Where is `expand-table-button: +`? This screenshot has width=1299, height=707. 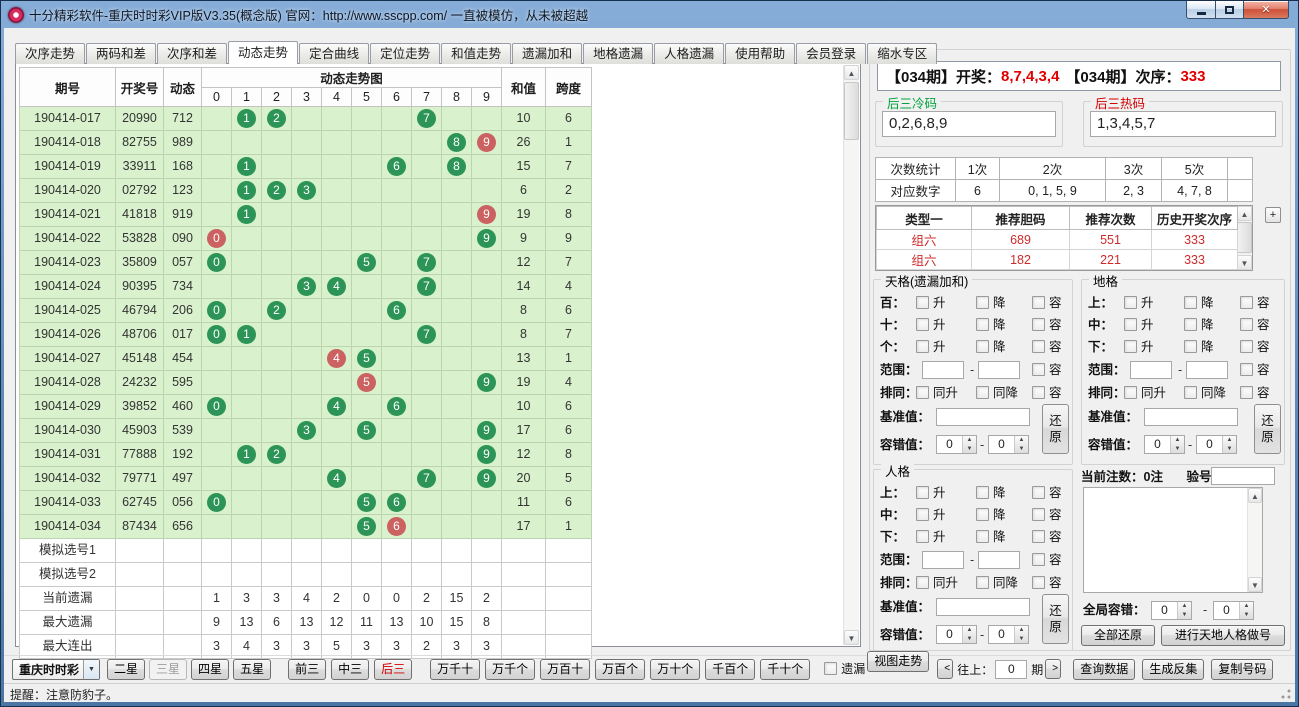
expand-table-button: + is located at coordinates (1273, 215).